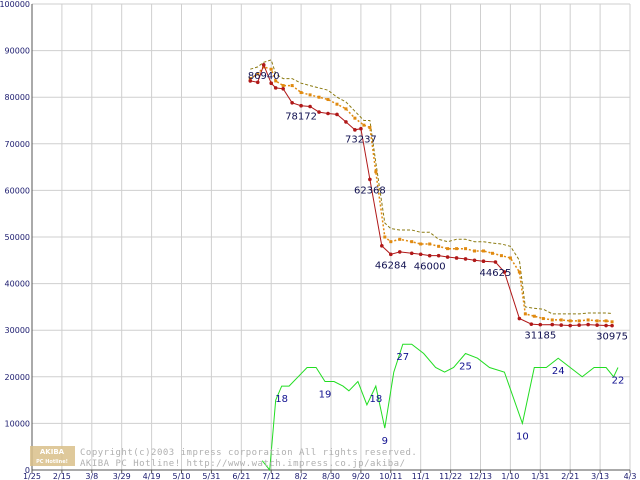 Image resolution: width=640 pixels, height=480 pixels. What do you see at coordinates (301, 476) in the screenshot?
I see `x-tick-label: 8/2` at bounding box center [301, 476].